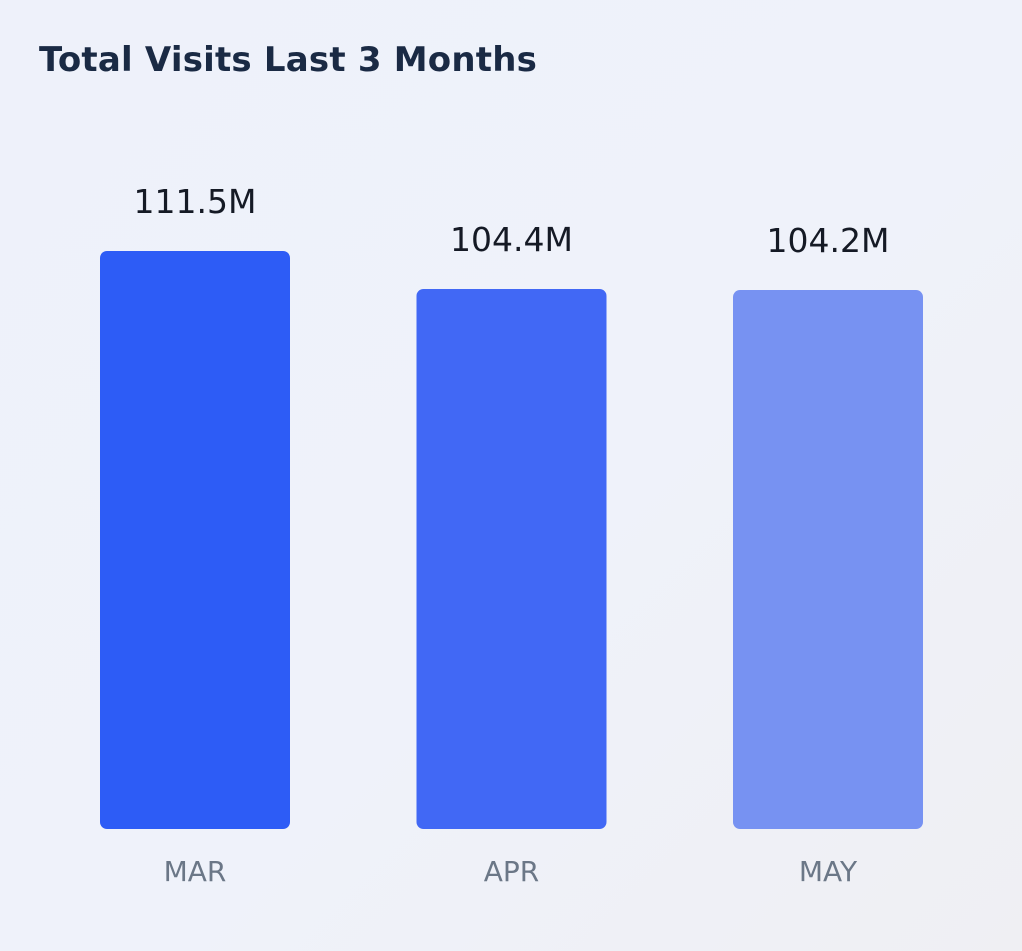 This screenshot has width=1022, height=951. What do you see at coordinates (828, 559) in the screenshot?
I see `bar-may` at bounding box center [828, 559].